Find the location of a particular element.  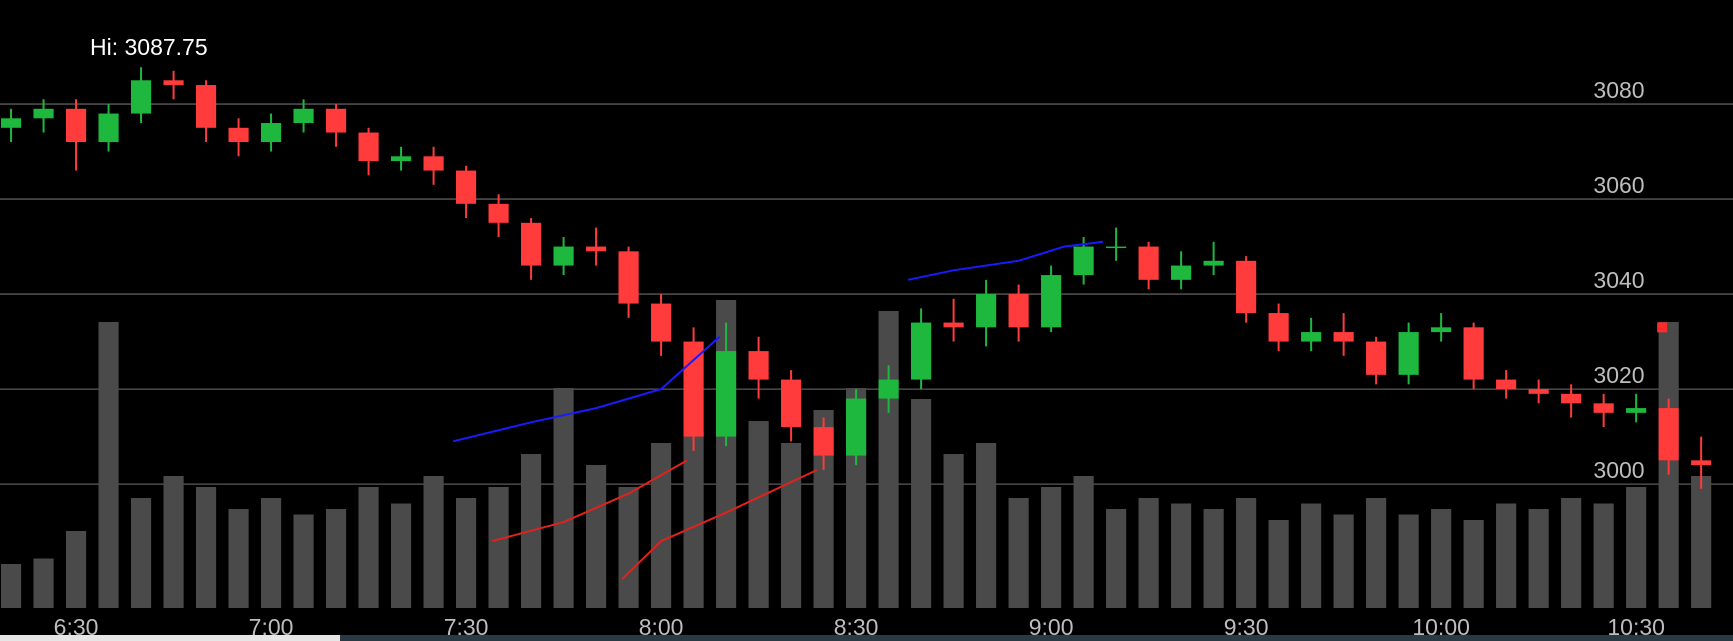

y-tick-label: 3040 is located at coordinates (1618, 280).